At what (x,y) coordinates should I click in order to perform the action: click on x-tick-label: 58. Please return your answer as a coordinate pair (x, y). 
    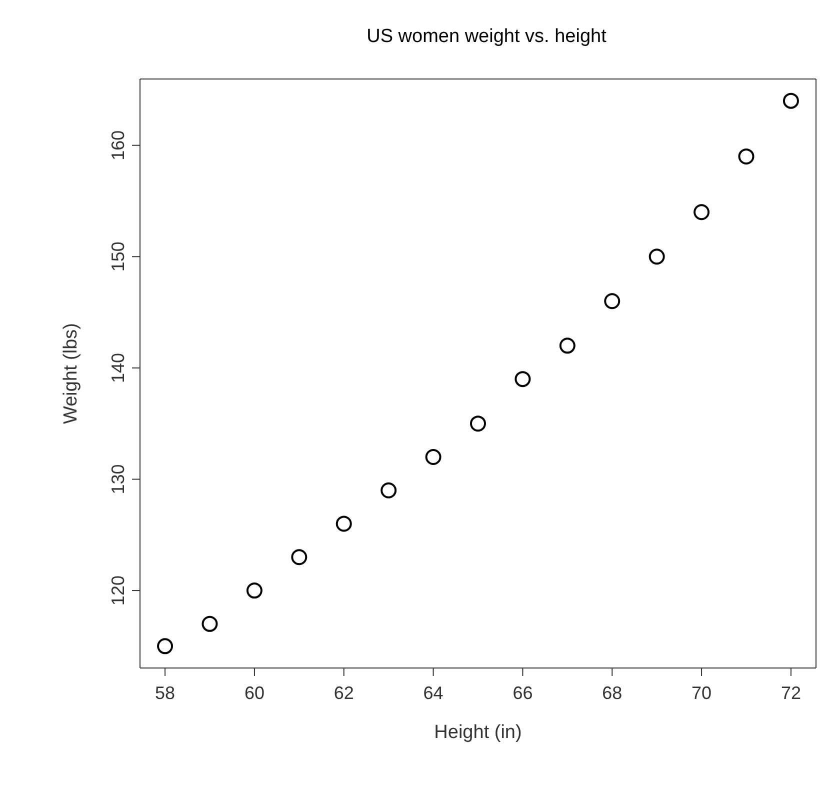
    Looking at the image, I should click on (165, 692).